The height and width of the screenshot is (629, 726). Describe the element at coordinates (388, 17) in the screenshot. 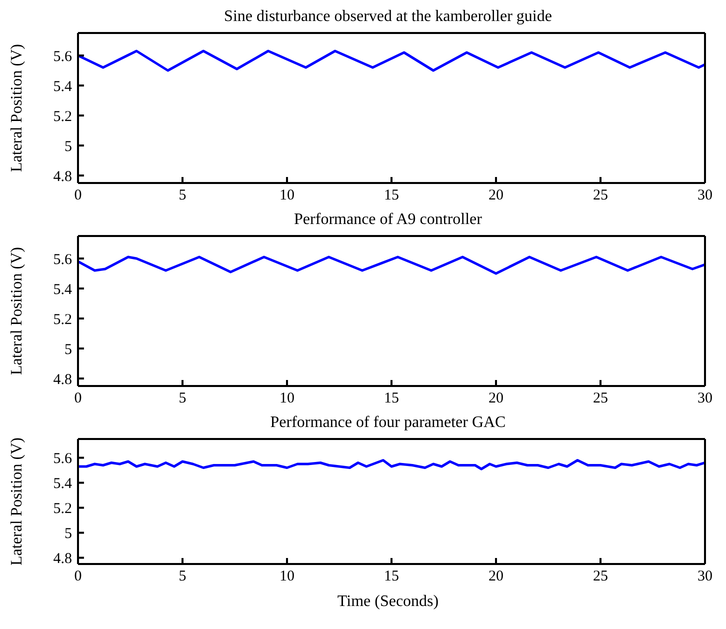

I see `chart-title: Sine disturbance observed at the kamberoller guide` at that location.